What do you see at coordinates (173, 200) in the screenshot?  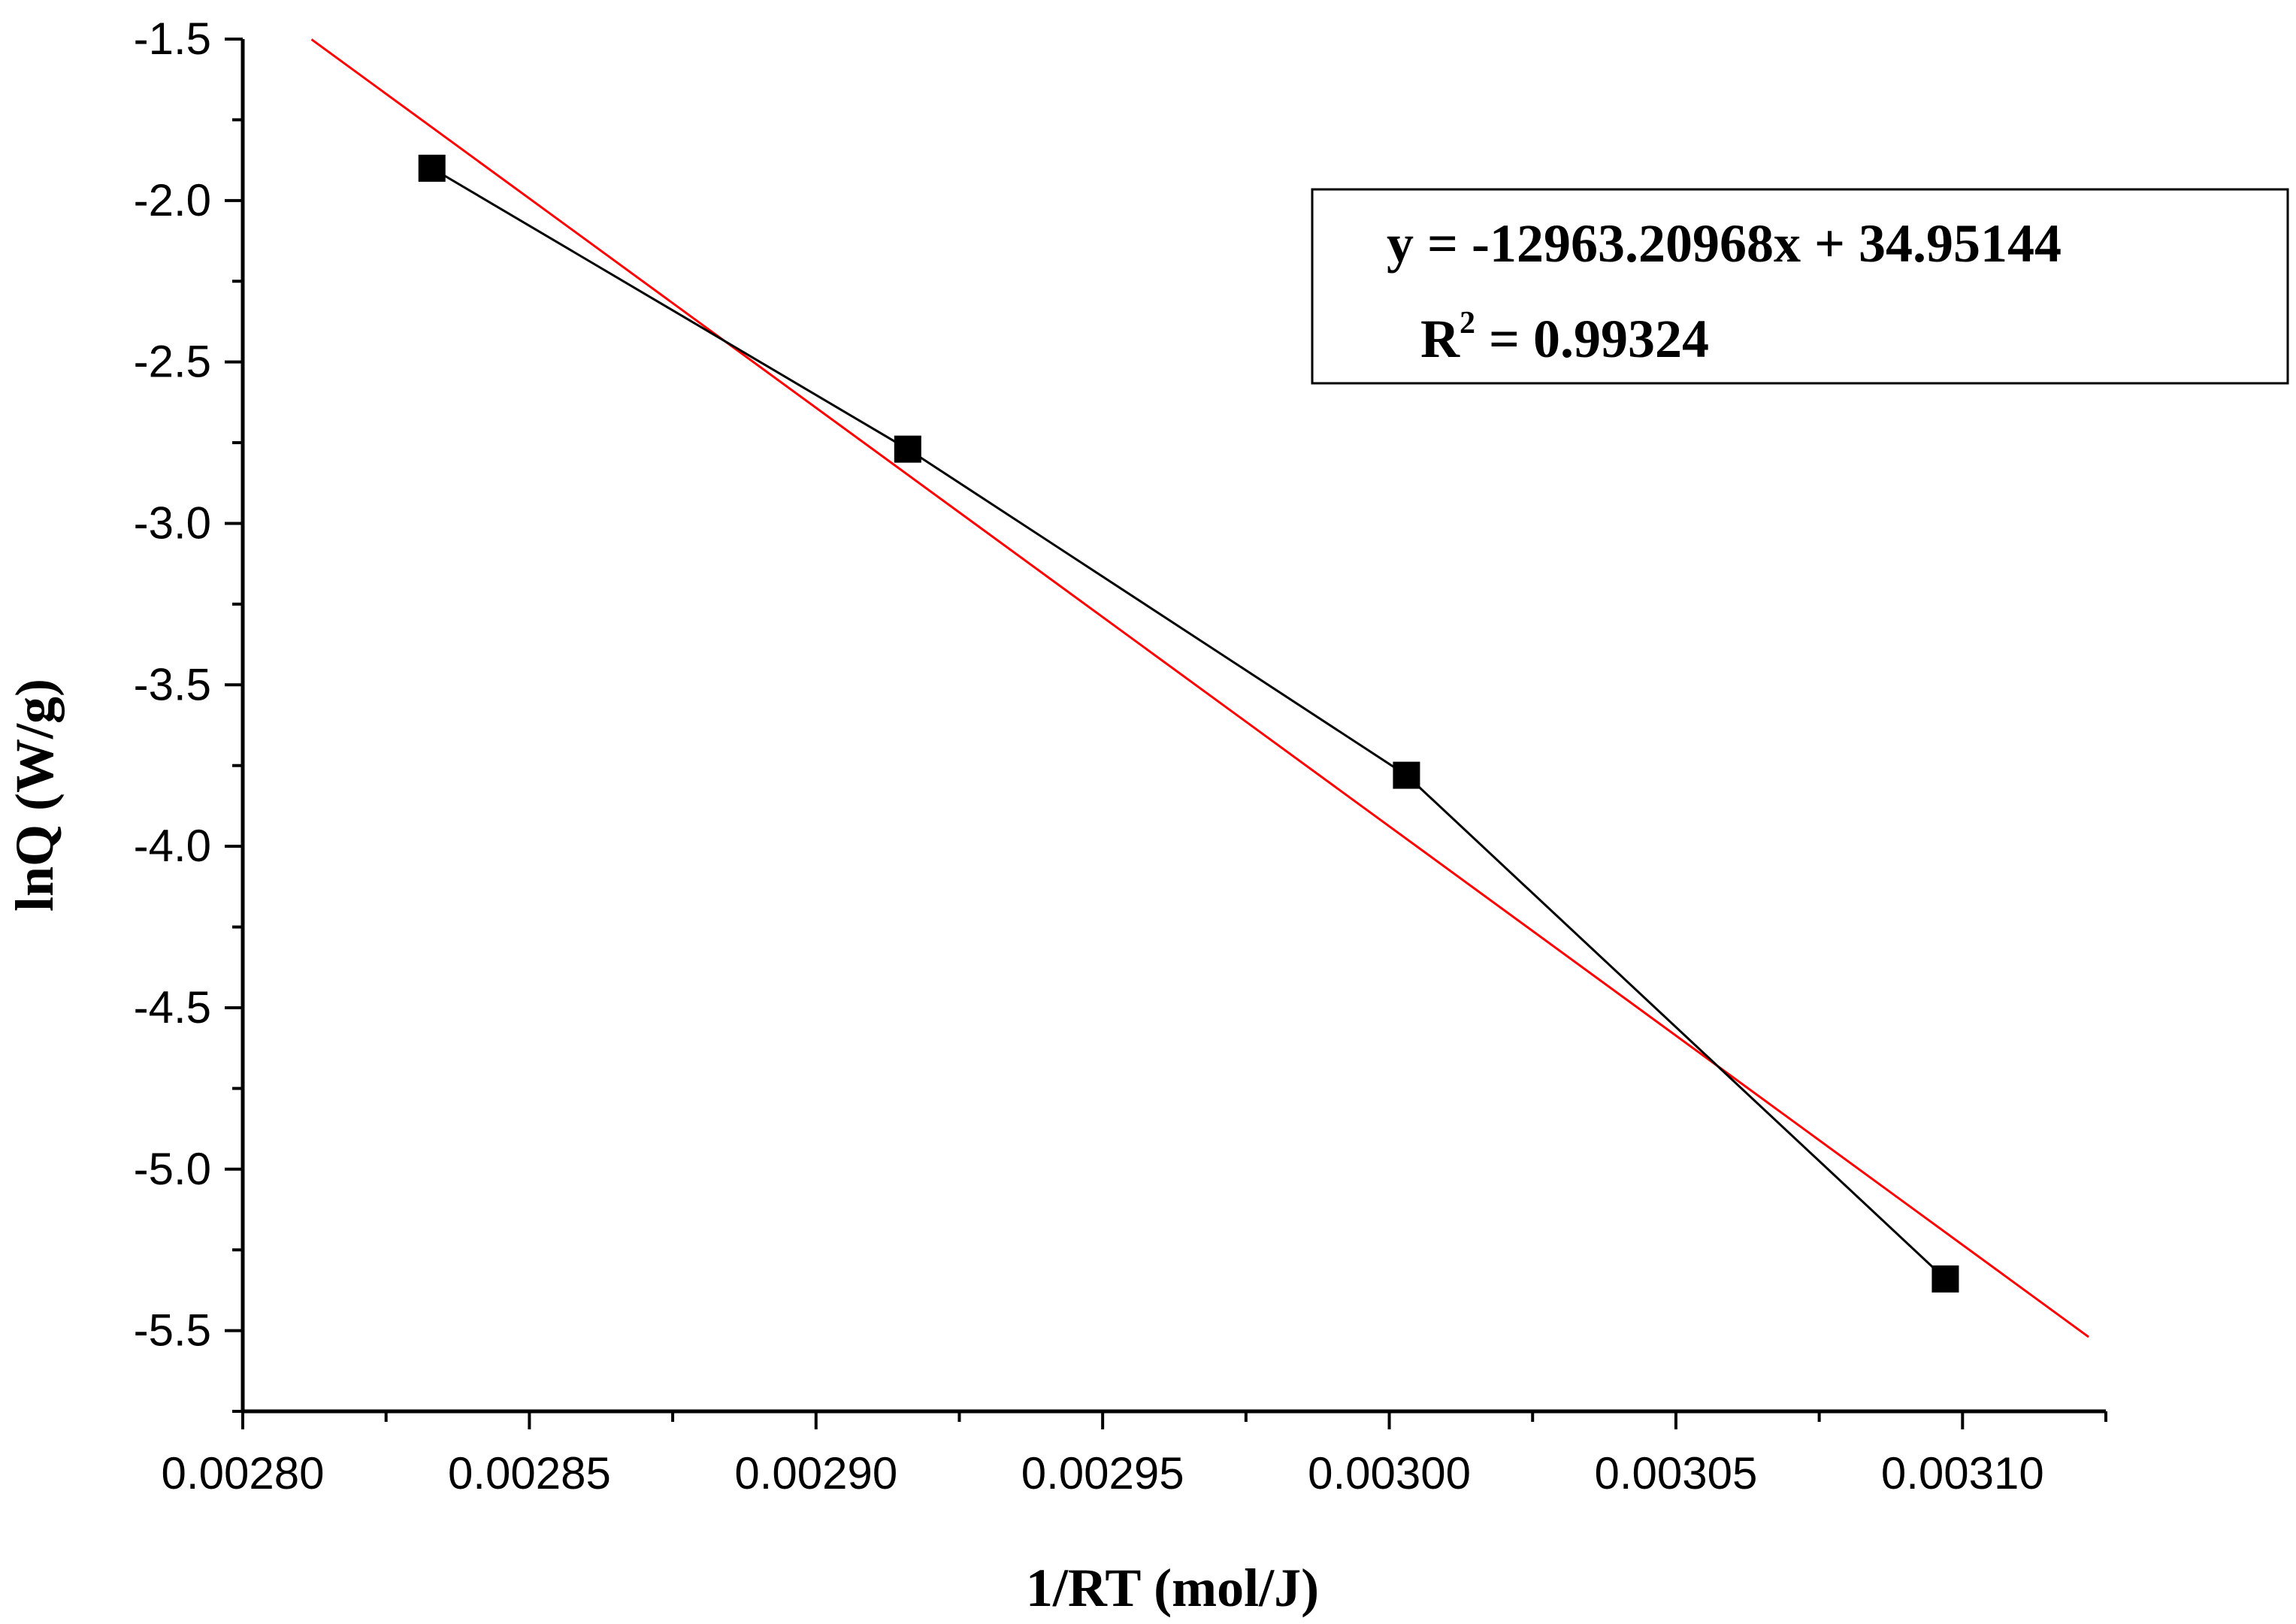 I see `y-tick-label: -2.0` at bounding box center [173, 200].